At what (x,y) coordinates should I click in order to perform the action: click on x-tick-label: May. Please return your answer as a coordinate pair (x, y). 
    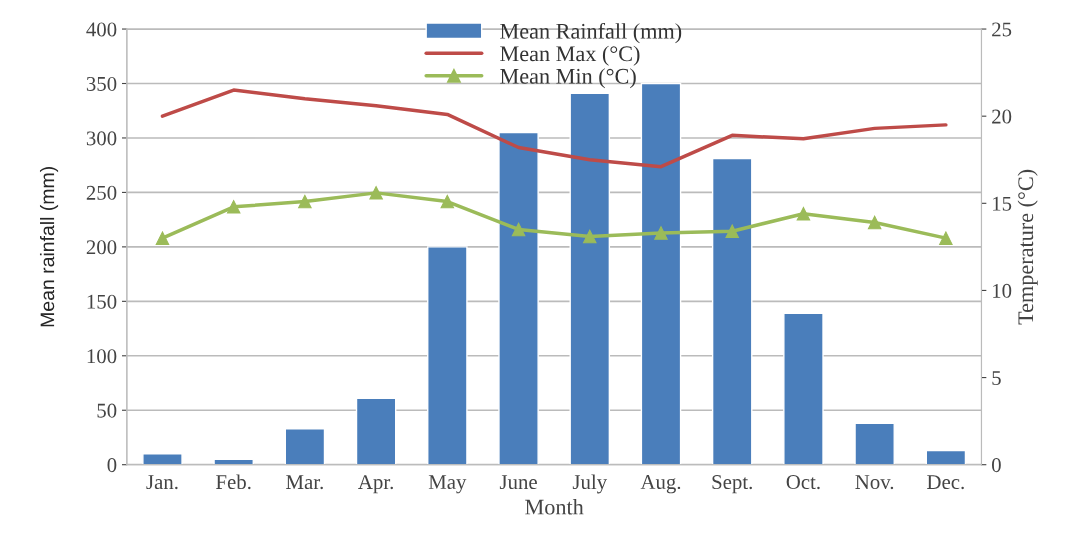
    Looking at the image, I should click on (447, 484).